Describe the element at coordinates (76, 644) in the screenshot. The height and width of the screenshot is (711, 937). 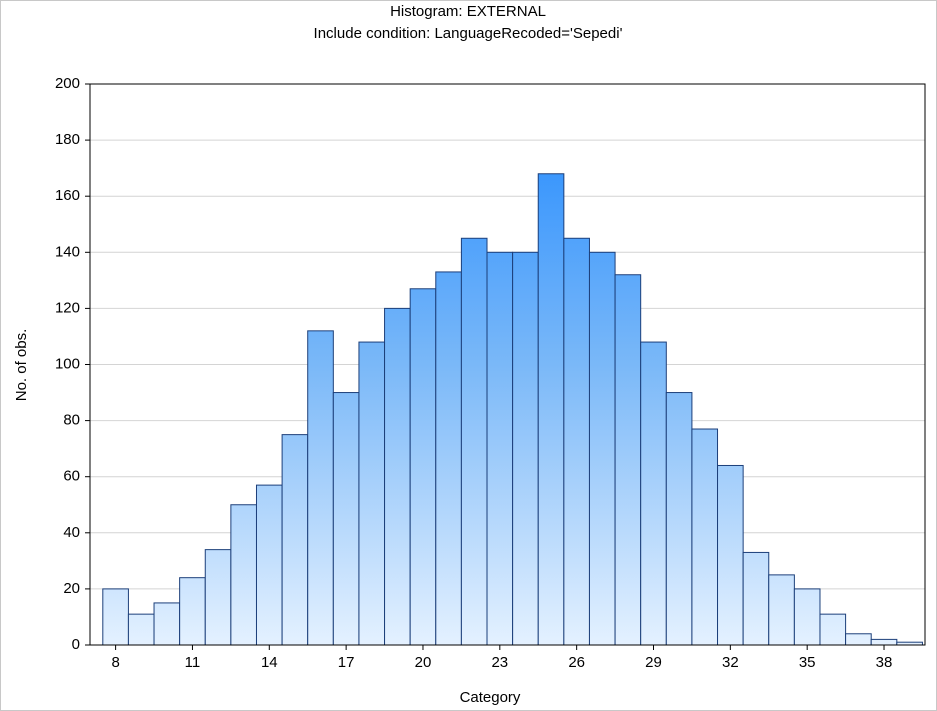
I see `y-tick-label: 0` at that location.